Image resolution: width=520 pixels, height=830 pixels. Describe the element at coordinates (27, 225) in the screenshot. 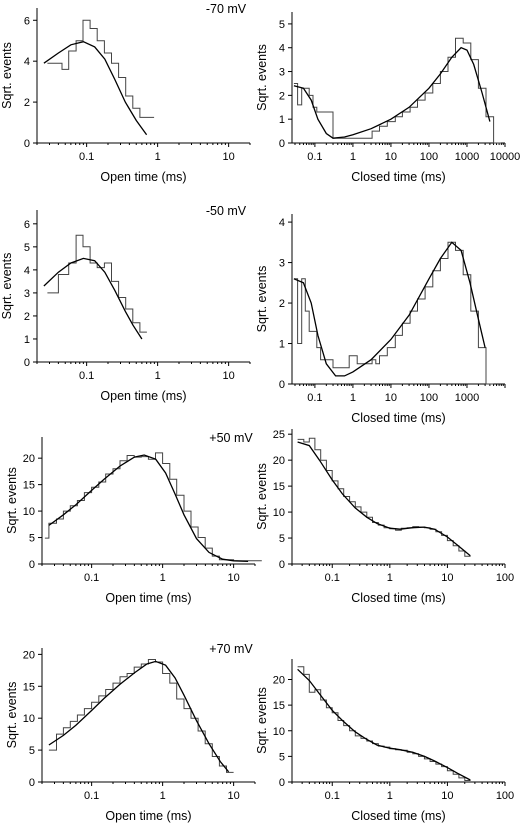

I see `y-tick-label: 6` at that location.